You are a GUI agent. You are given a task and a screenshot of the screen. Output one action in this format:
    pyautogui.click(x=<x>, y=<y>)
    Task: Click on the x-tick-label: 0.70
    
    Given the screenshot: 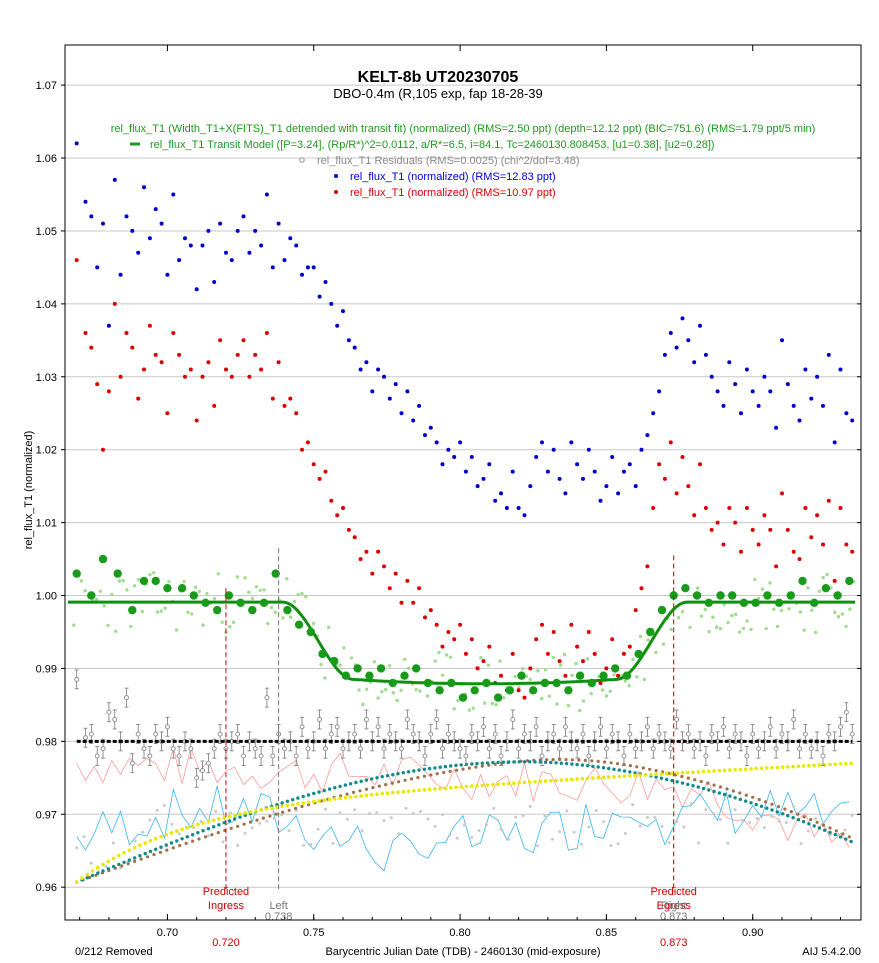 What is the action you would take?
    pyautogui.click(x=167, y=933)
    